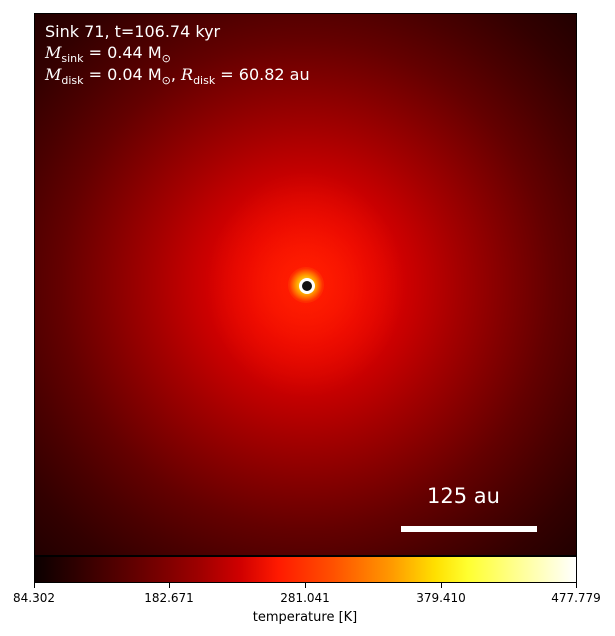 The height and width of the screenshot is (636, 615). What do you see at coordinates (187, 74) in the screenshot?
I see `rdisk-symbol: R` at bounding box center [187, 74].